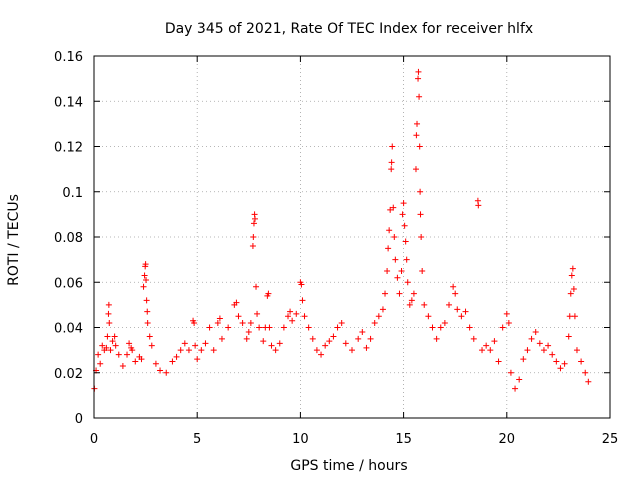  What do you see at coordinates (72, 193) in the screenshot?
I see `y-tick-label: 0.1` at bounding box center [72, 193].